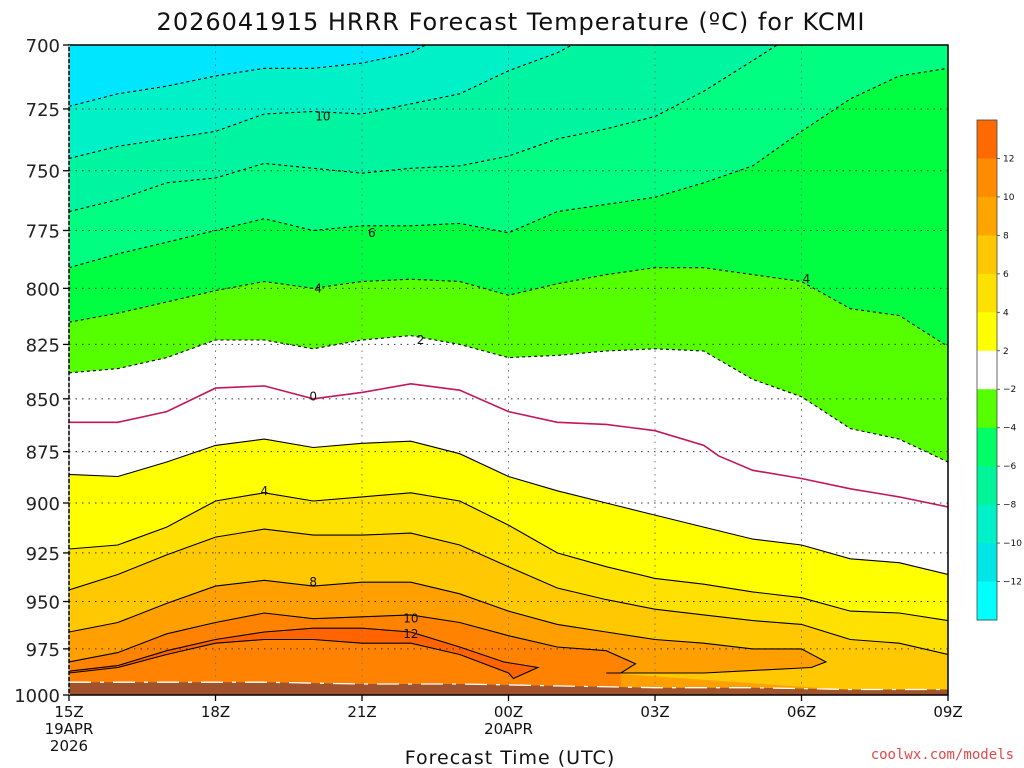 The height and width of the screenshot is (768, 1024). Describe the element at coordinates (1006, 313) in the screenshot. I see `colorbar-label: 4` at that location.